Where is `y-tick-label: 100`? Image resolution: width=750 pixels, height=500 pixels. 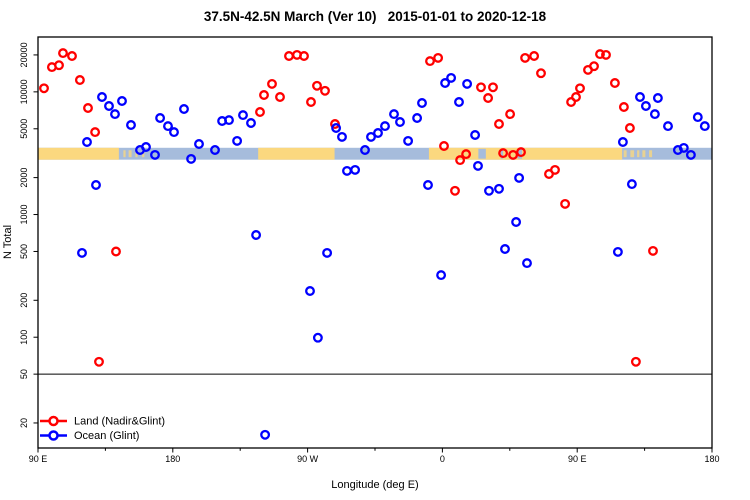 y-tick-label: 100 is located at coordinates (24, 337).